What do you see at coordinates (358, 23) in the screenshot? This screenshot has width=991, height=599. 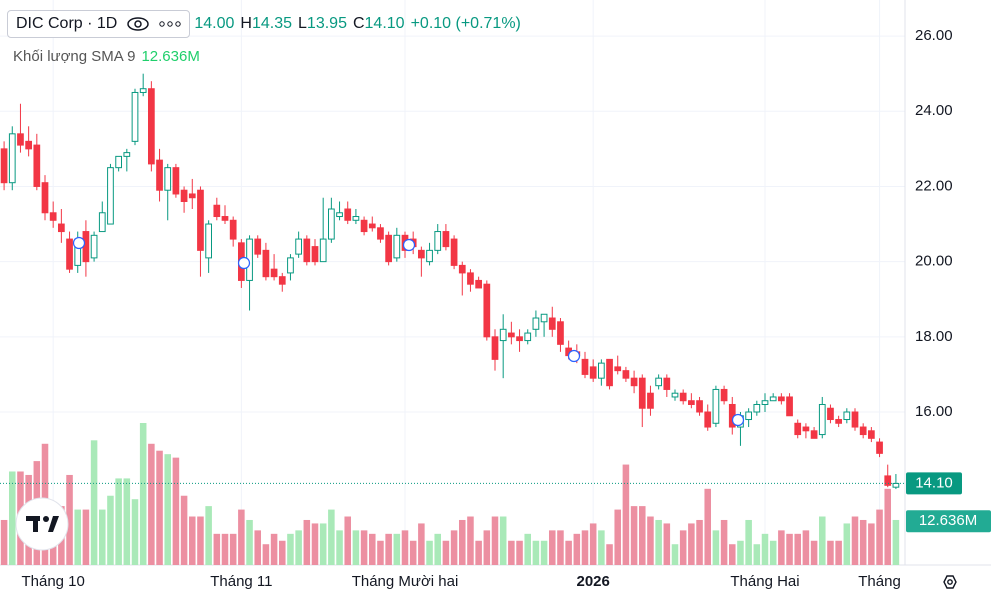 I see `close-key: C` at bounding box center [358, 23].